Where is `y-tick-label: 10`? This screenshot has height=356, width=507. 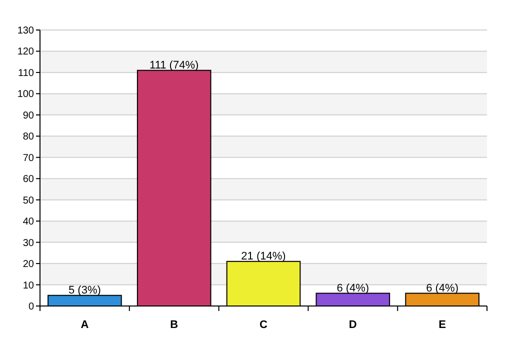 y-tick-label: 10 is located at coordinates (28, 286).